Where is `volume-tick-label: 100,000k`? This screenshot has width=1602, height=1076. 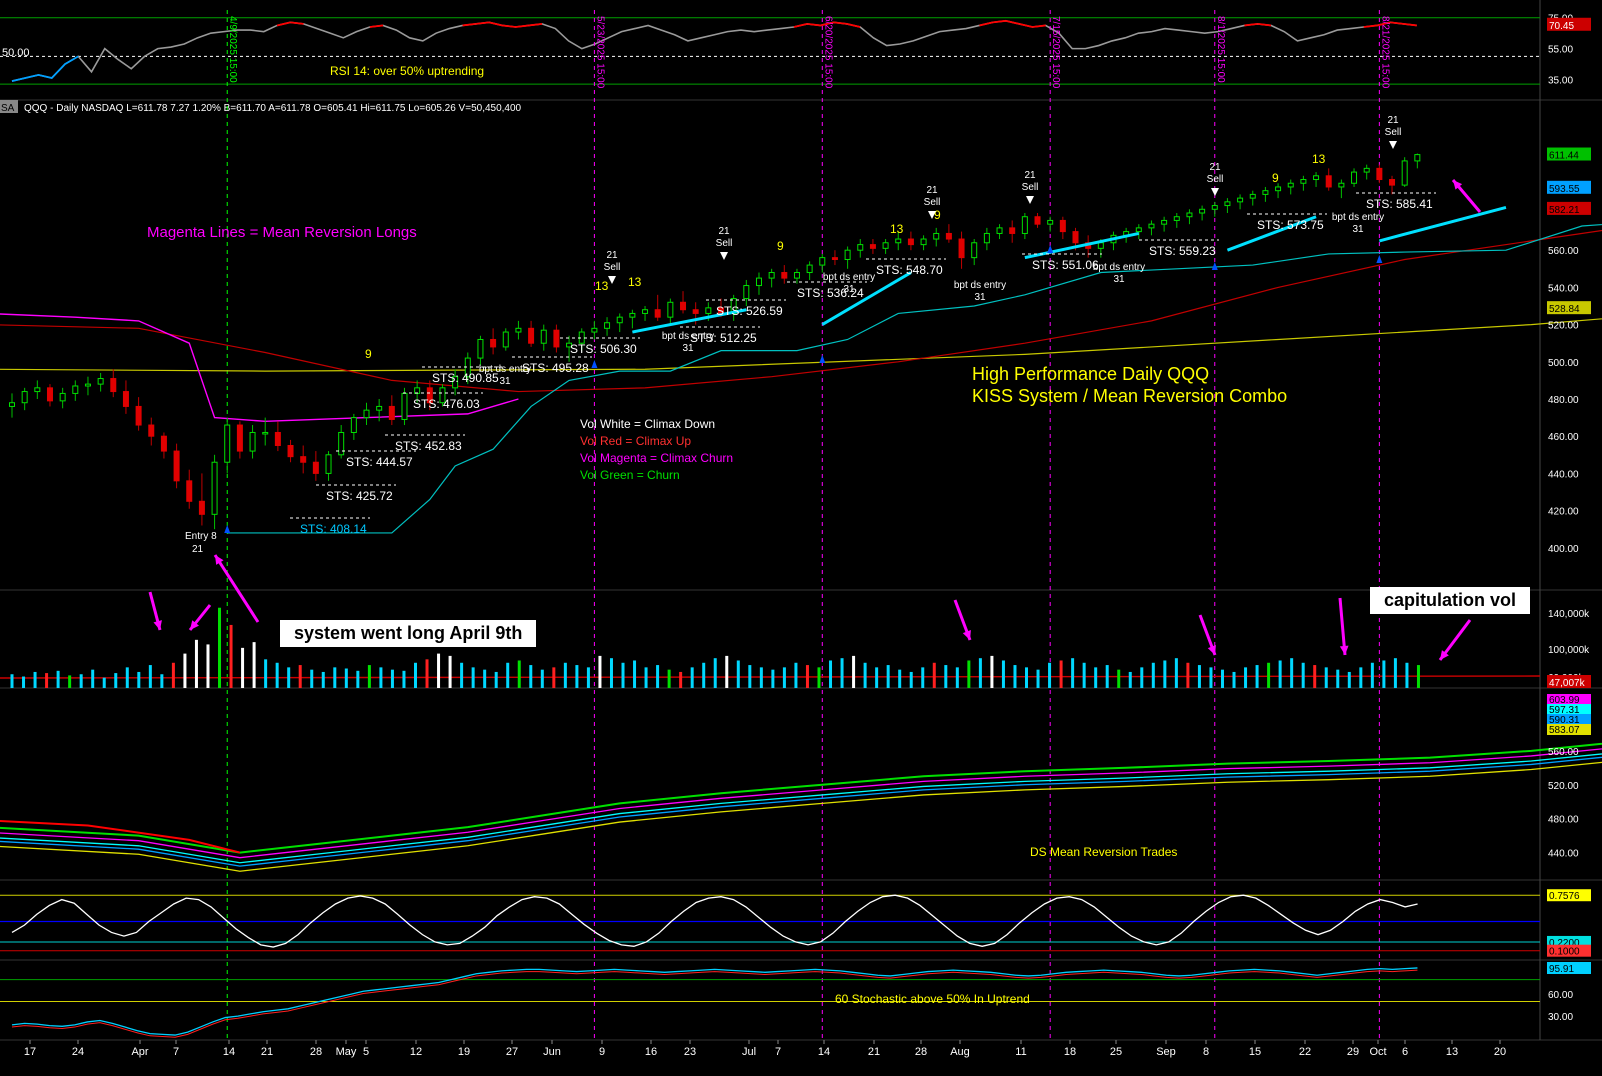
volume-tick-label: 100,000k is located at coordinates (1569, 650).